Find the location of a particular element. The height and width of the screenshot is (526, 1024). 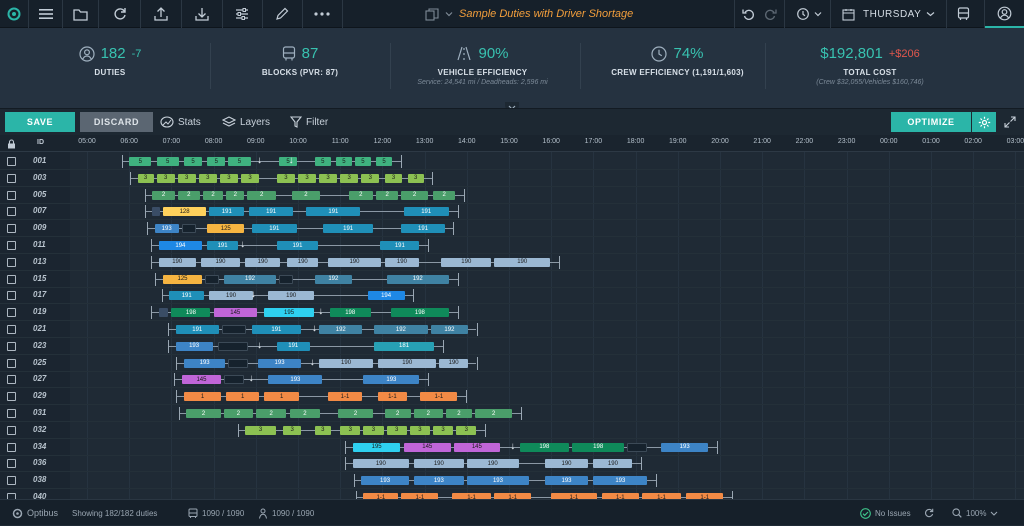

duty-row: 040 1-1 1-1 1-1 1-1 1-1 1-1 1-1 1-1 is located at coordinates (512, 494).